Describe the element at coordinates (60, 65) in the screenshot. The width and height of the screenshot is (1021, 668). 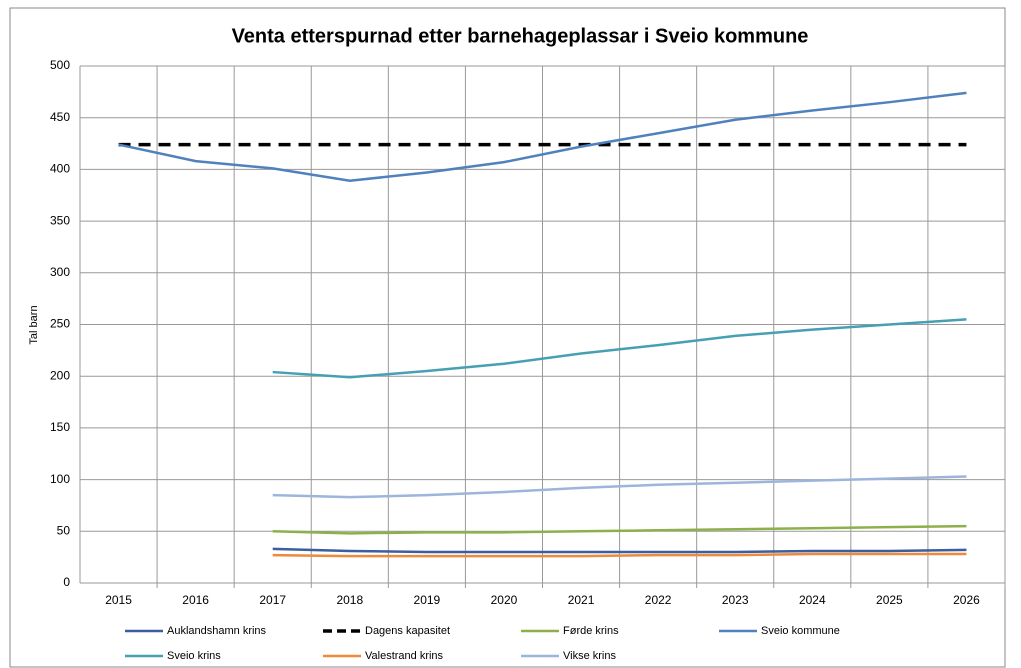
I see `y-tick-label: 500` at that location.